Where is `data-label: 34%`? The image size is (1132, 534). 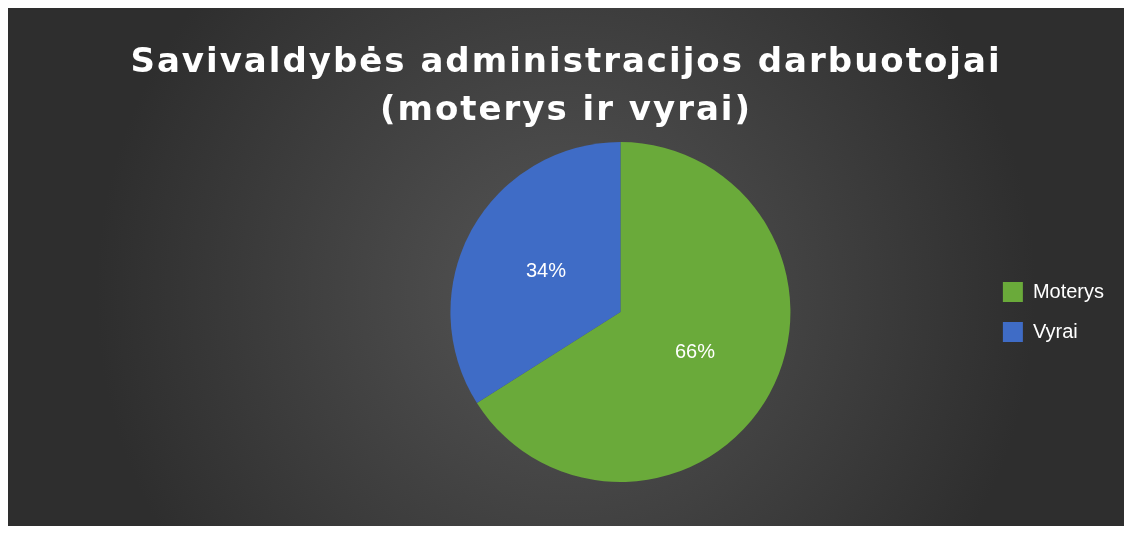
data-label: 34% is located at coordinates (546, 269).